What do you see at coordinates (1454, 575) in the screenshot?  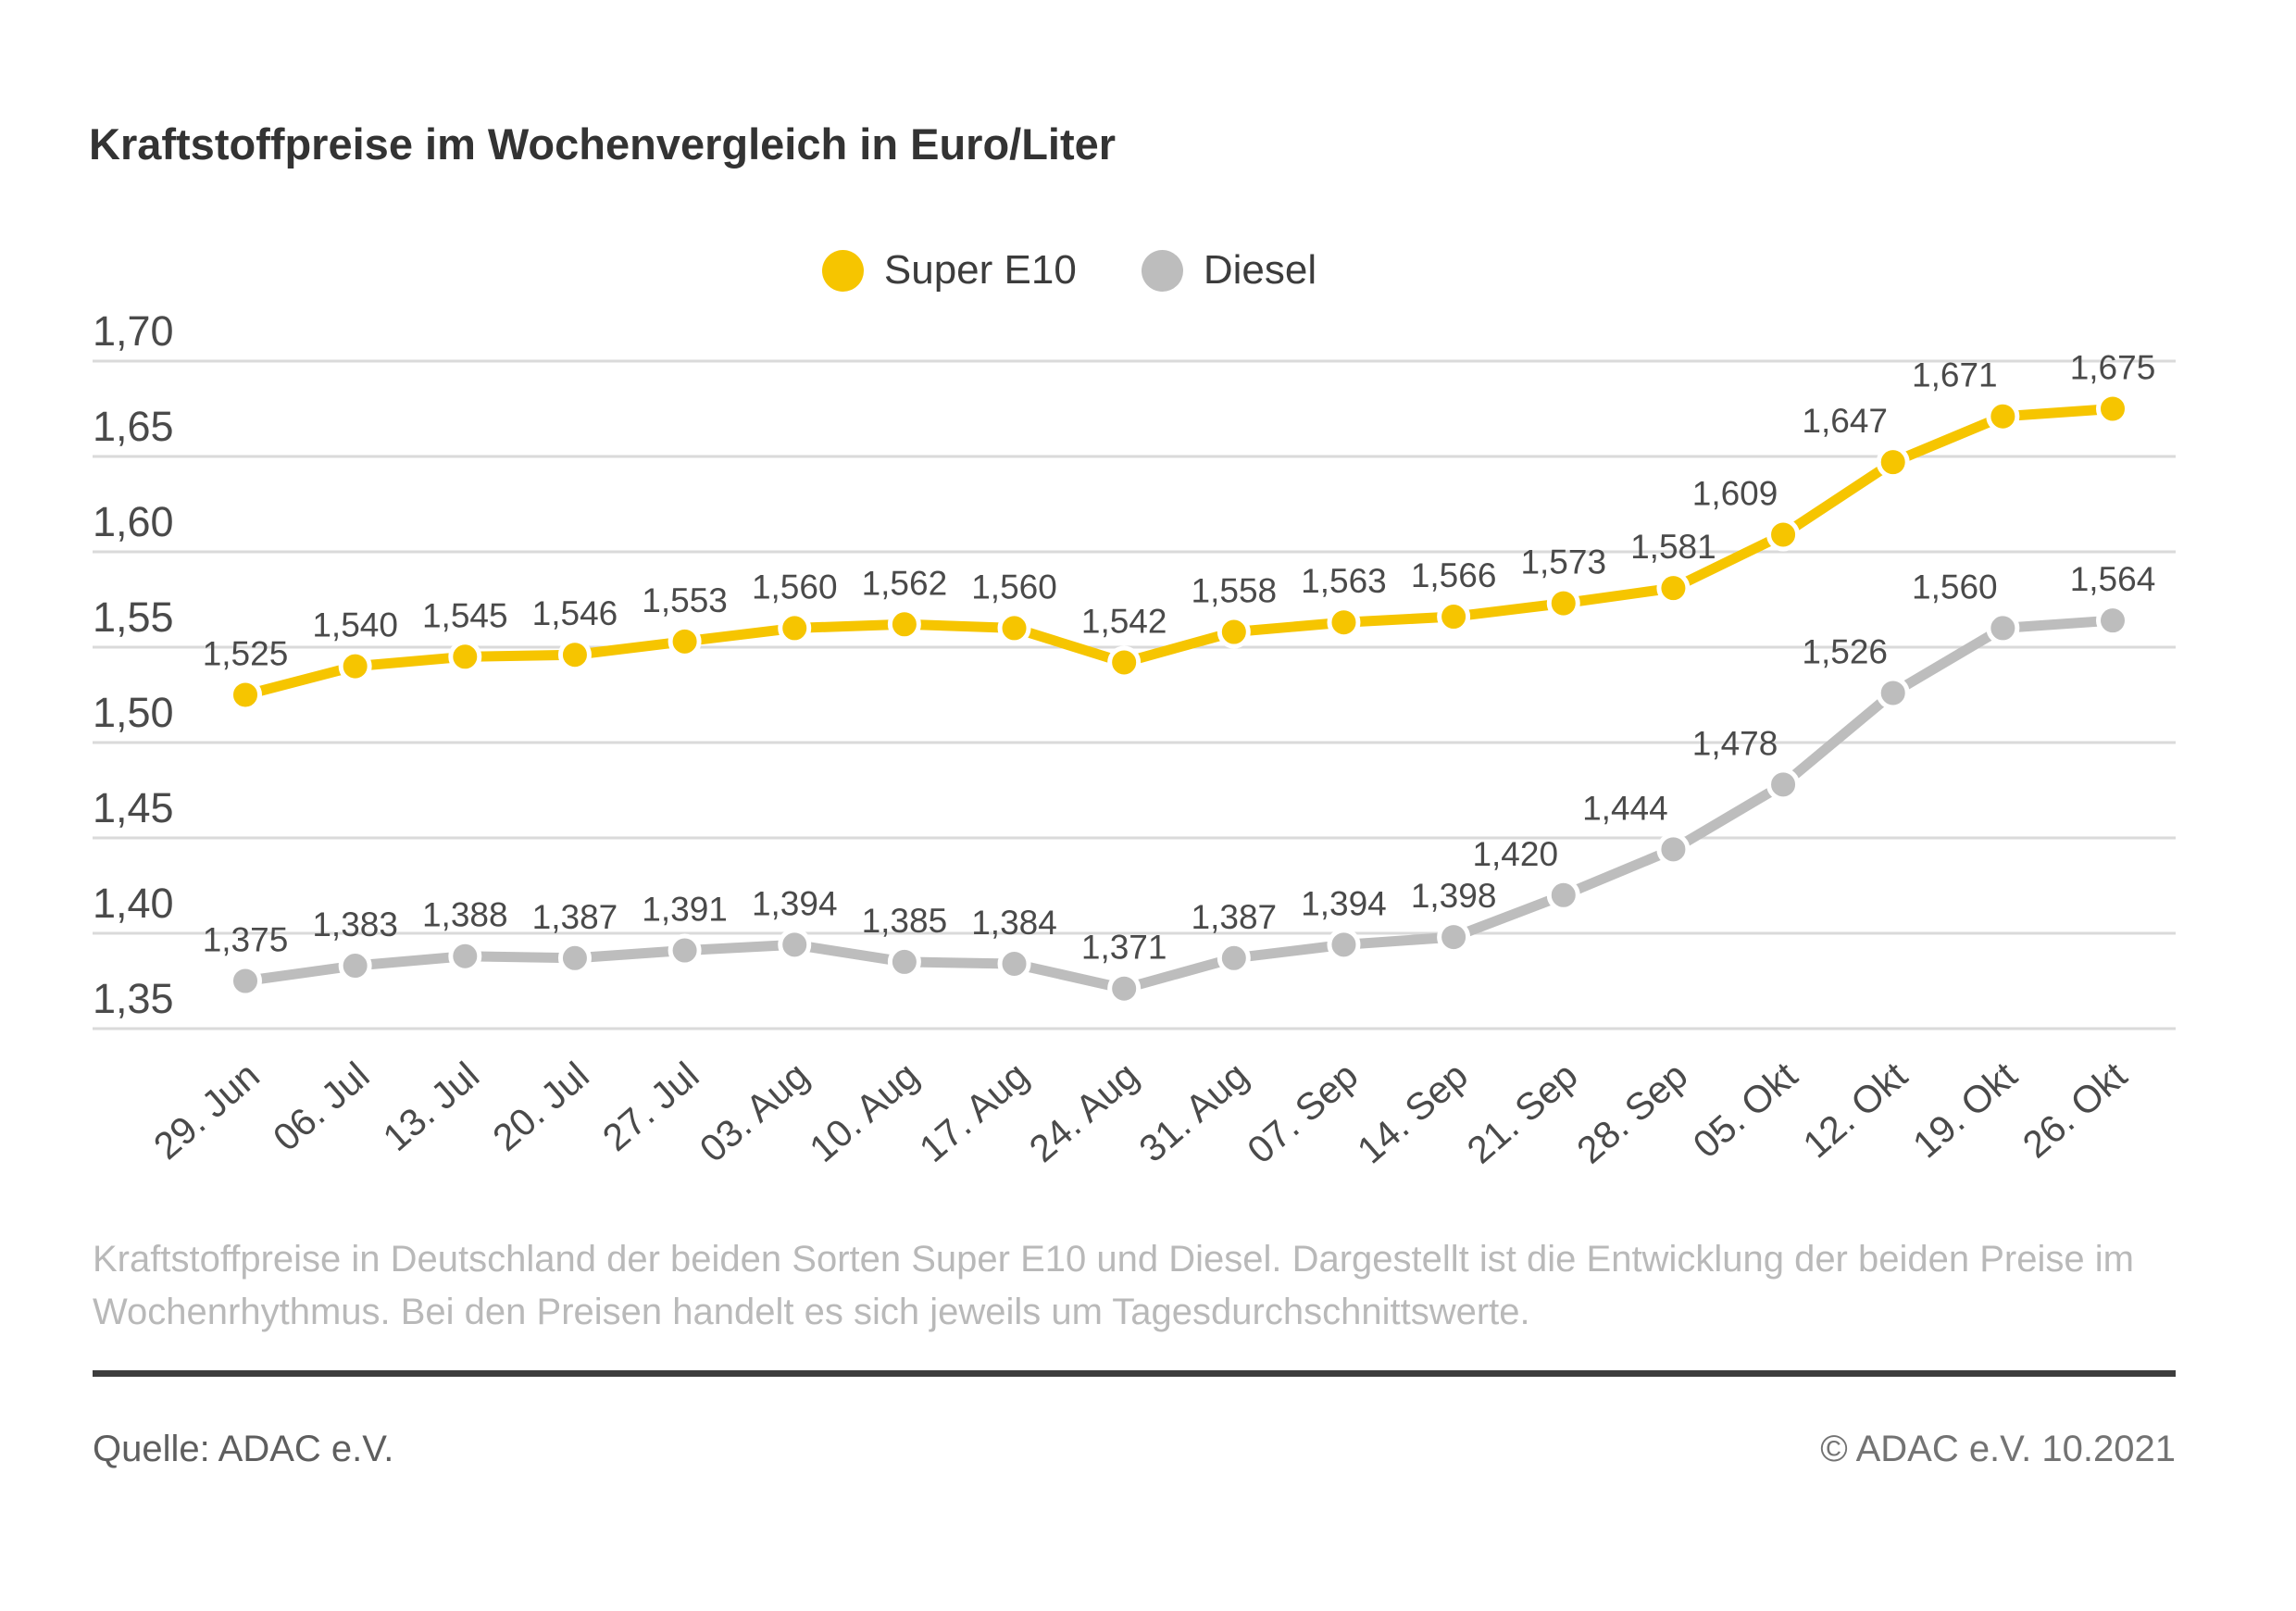 I see `super-e10-value-label: 1,566` at bounding box center [1454, 575].